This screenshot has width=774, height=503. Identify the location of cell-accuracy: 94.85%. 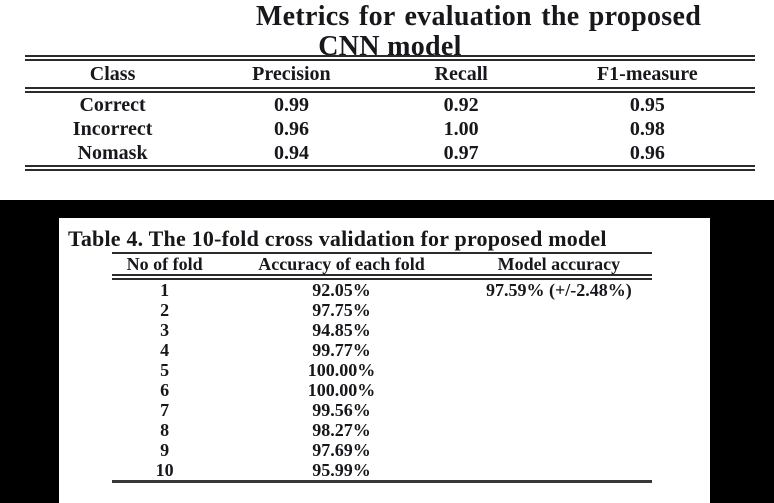
(341, 330).